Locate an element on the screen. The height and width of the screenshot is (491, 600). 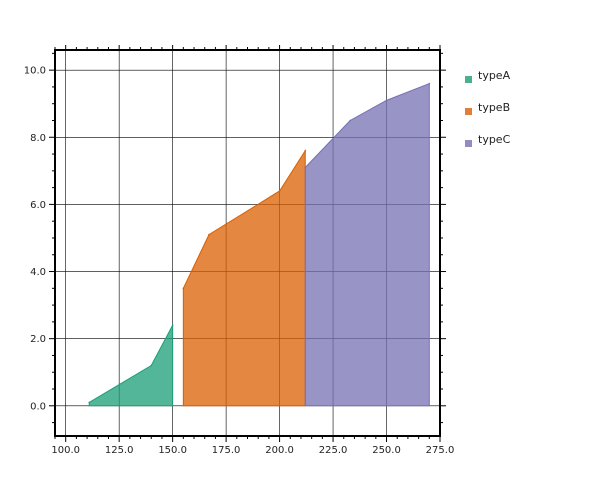
legend-swatch-typeB is located at coordinates (468, 111).